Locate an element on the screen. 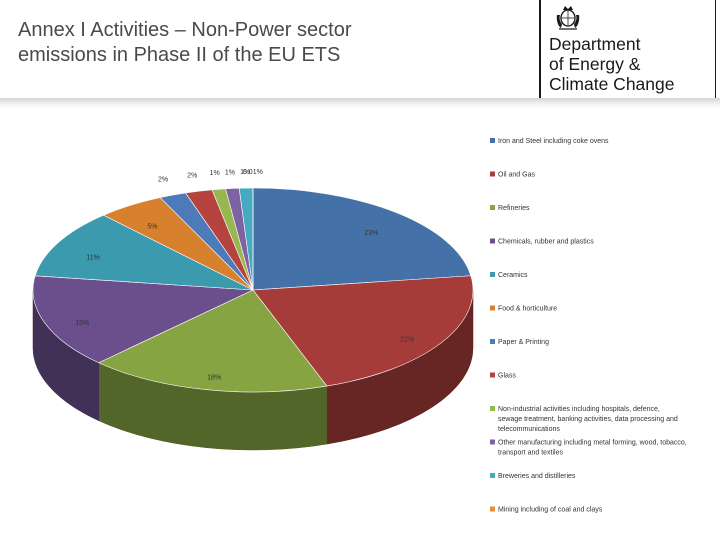 Image resolution: width=720 pixels, height=540 pixels. logo-divider-left is located at coordinates (540, 49).